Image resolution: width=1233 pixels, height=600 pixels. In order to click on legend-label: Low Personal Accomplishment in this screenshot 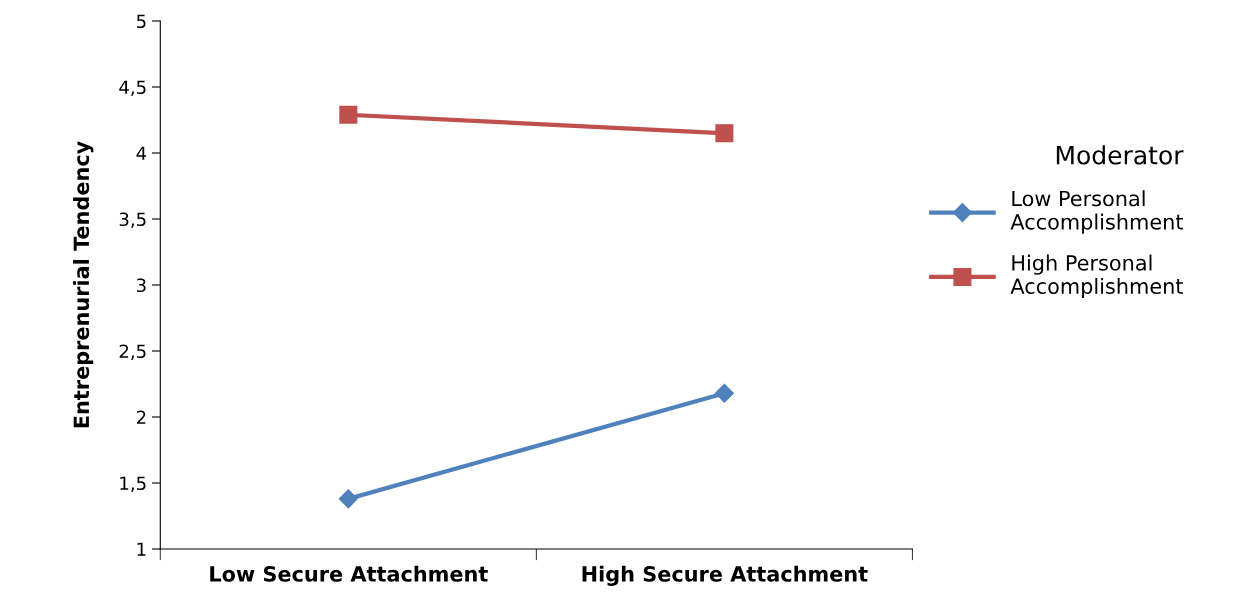, I will do `click(1097, 212)`.